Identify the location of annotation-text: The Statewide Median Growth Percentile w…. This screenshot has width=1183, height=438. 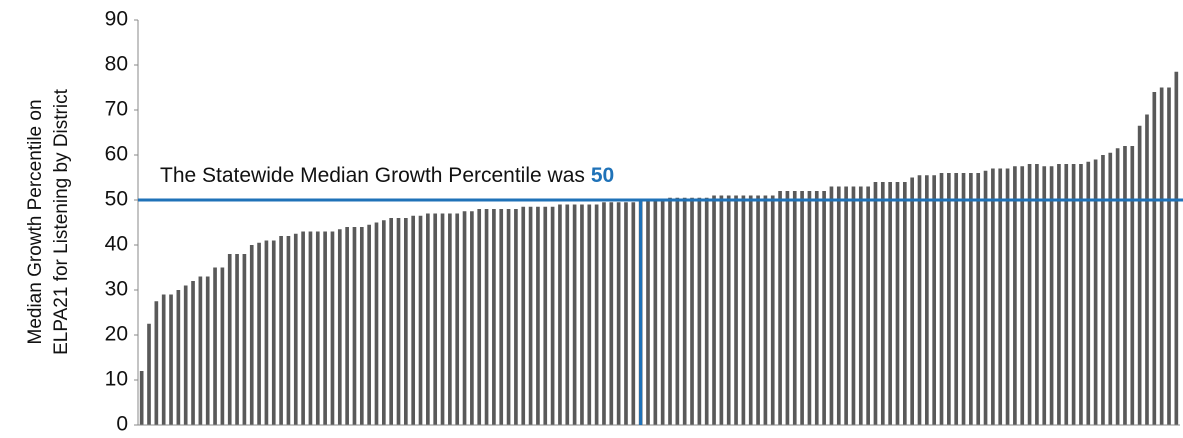
(372, 175).